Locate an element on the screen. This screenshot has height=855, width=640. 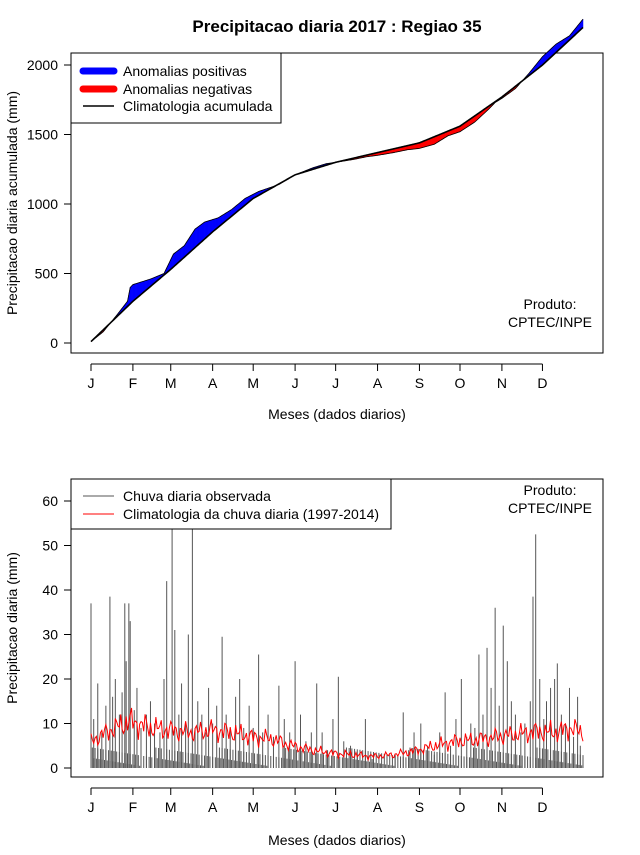
y-tick-label: 50 is located at coordinates (50, 546).